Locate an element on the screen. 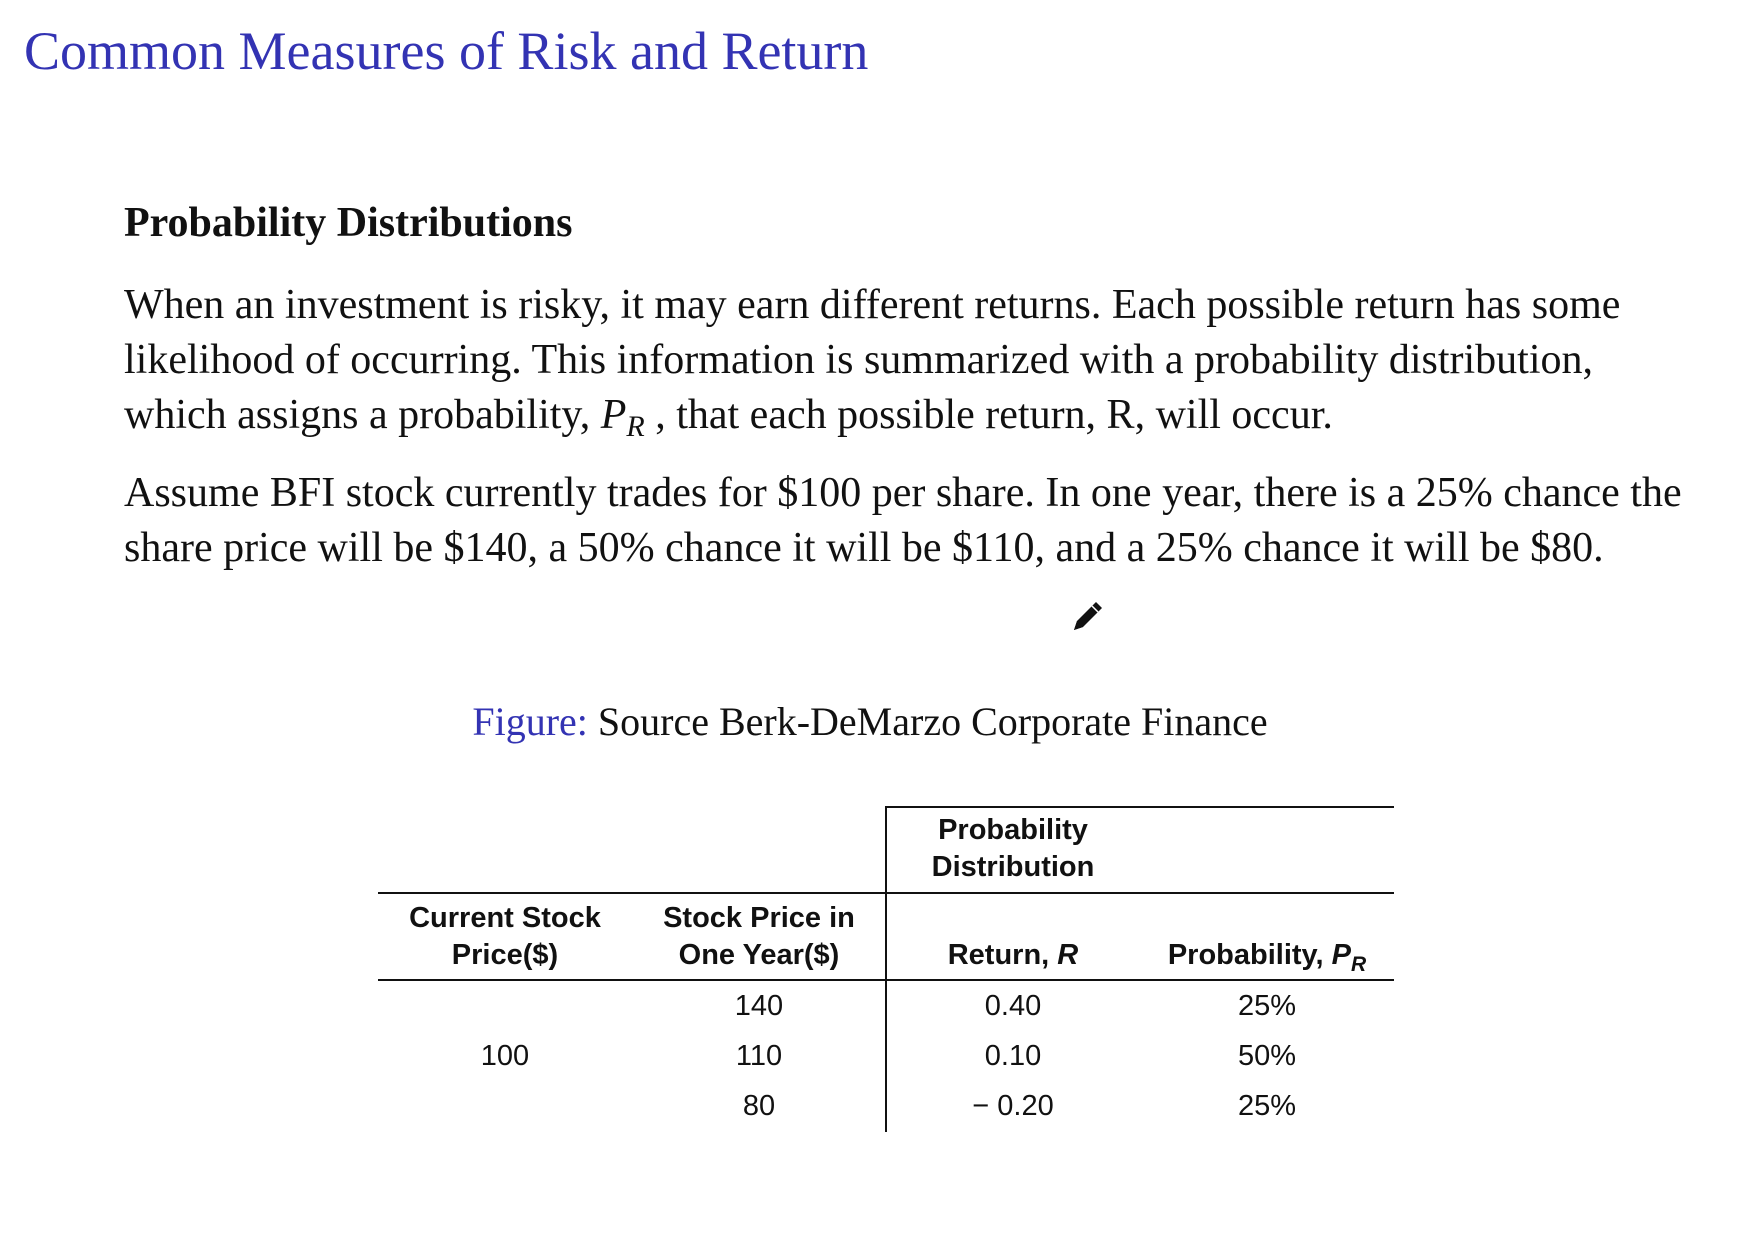  column-header-probability: Probability, PR is located at coordinates (1267, 960).